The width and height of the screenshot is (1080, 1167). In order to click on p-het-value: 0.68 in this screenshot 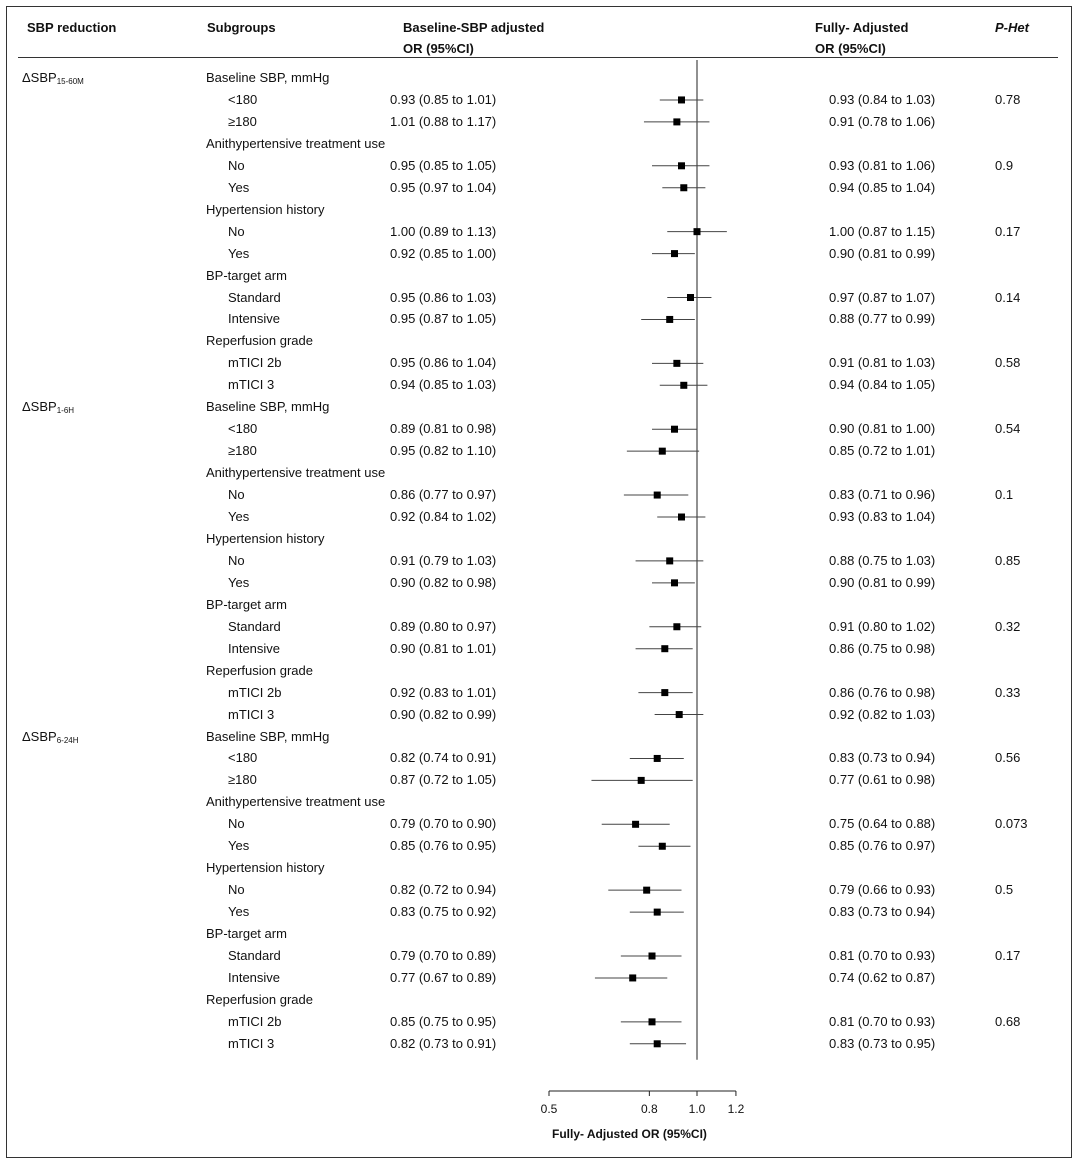, I will do `click(1008, 1021)`.